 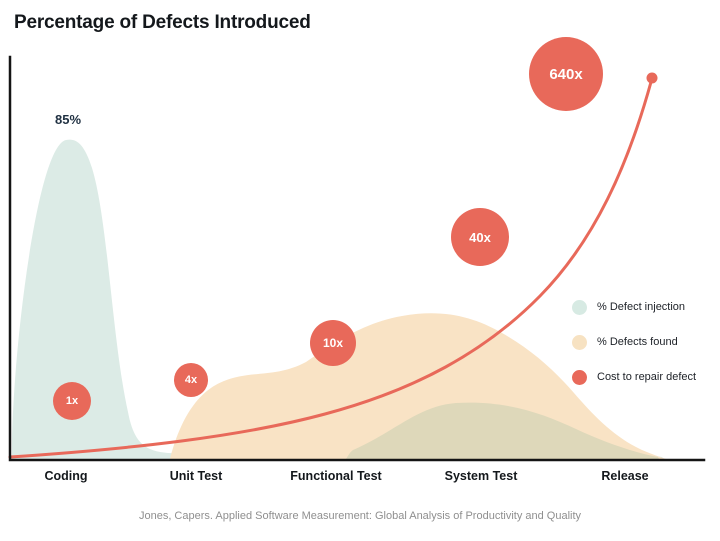 I want to click on legend-label: % Defects found, so click(x=637, y=342).